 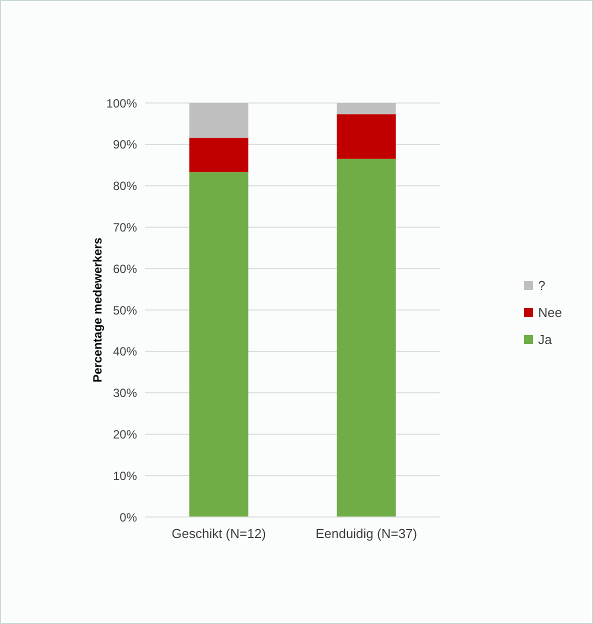 I want to click on y-tick-label: 30%, so click(x=125, y=393).